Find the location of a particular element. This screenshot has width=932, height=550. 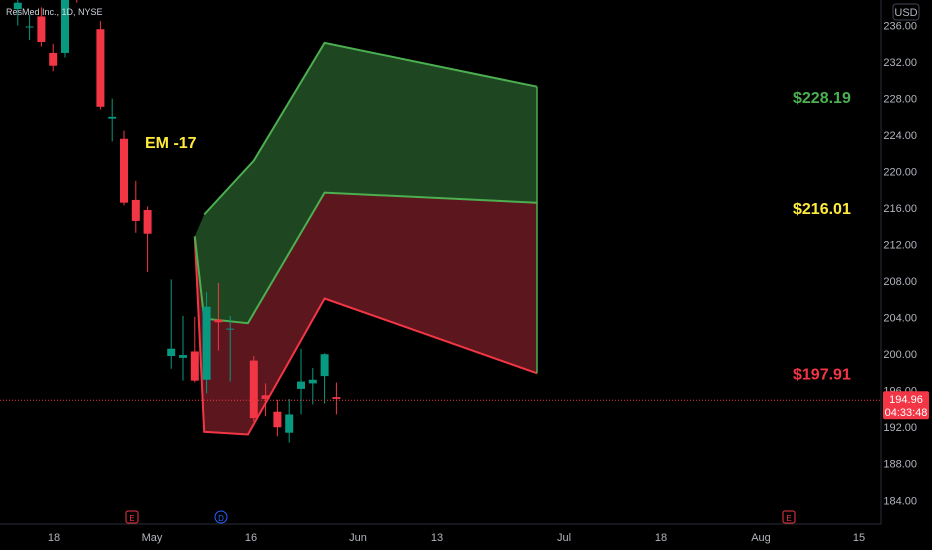

symbol-description: ResMed Inc., 1D, NYSE is located at coordinates (54, 12).